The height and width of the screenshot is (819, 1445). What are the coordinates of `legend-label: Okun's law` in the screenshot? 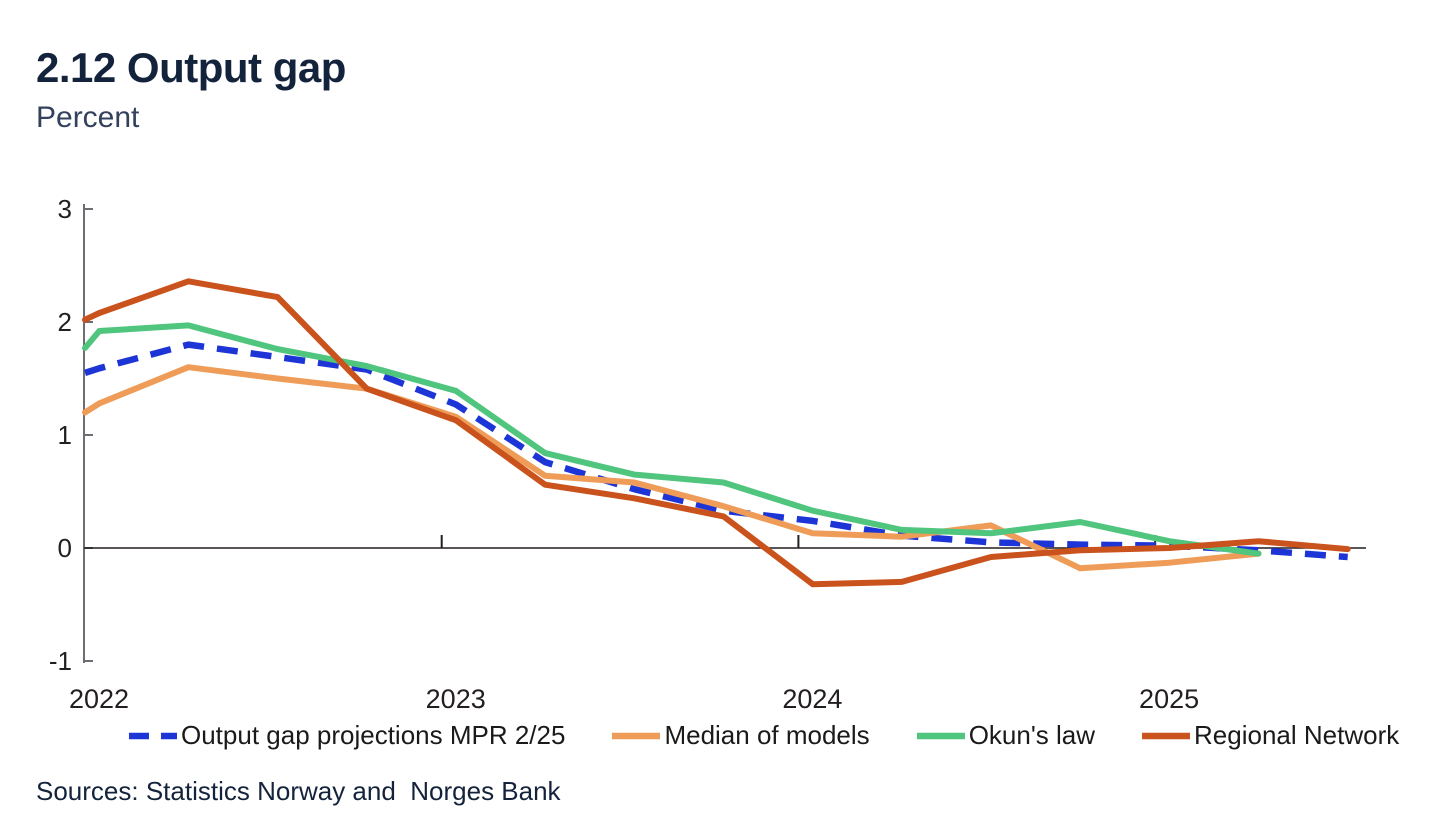 It's located at (1032, 735).